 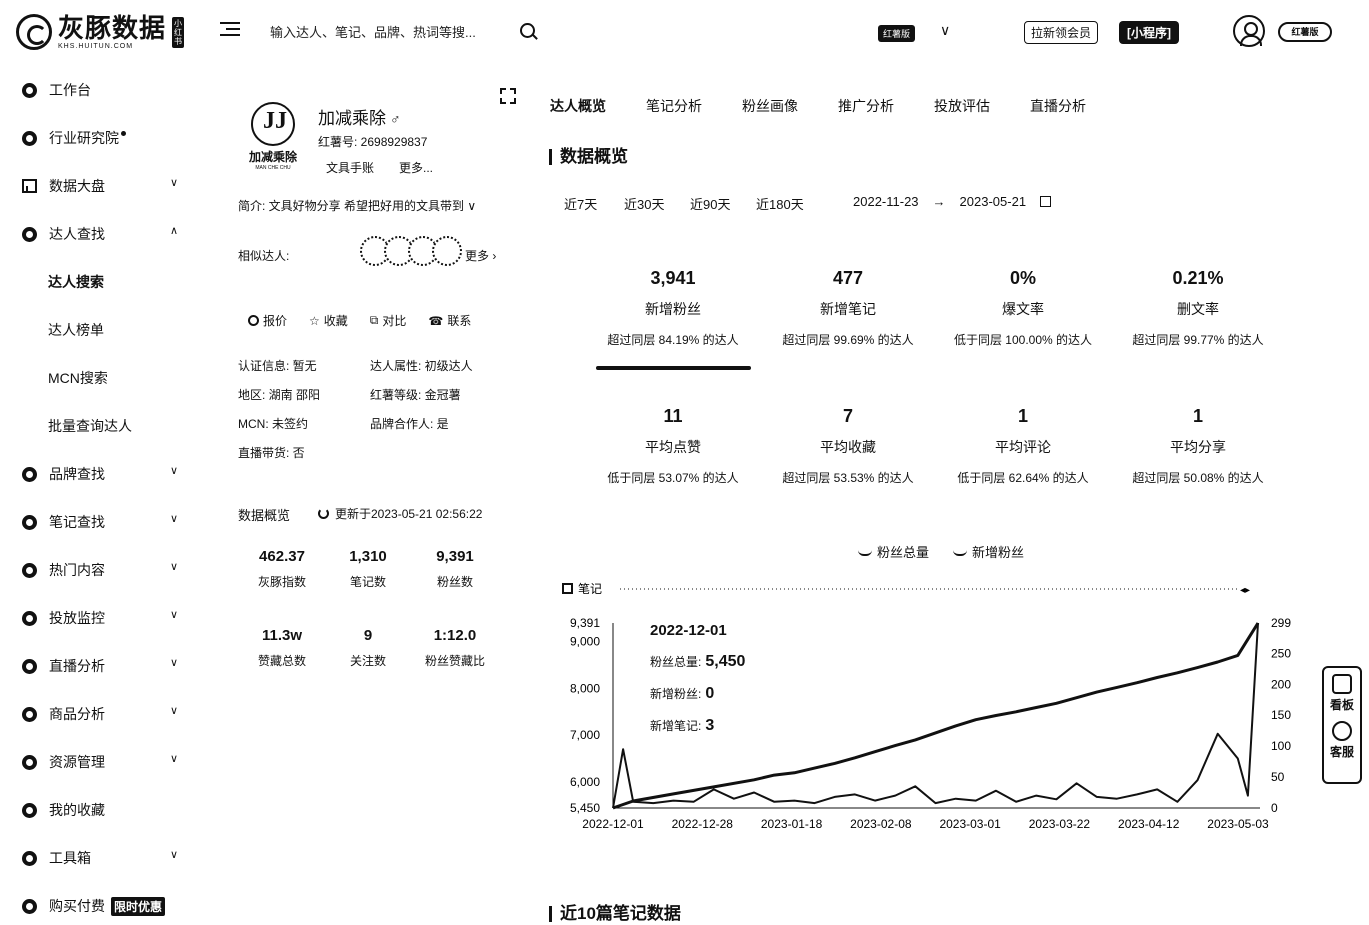 I want to click on sidebar-sub-influencer-rank: 达人榜单, so click(x=76, y=330).